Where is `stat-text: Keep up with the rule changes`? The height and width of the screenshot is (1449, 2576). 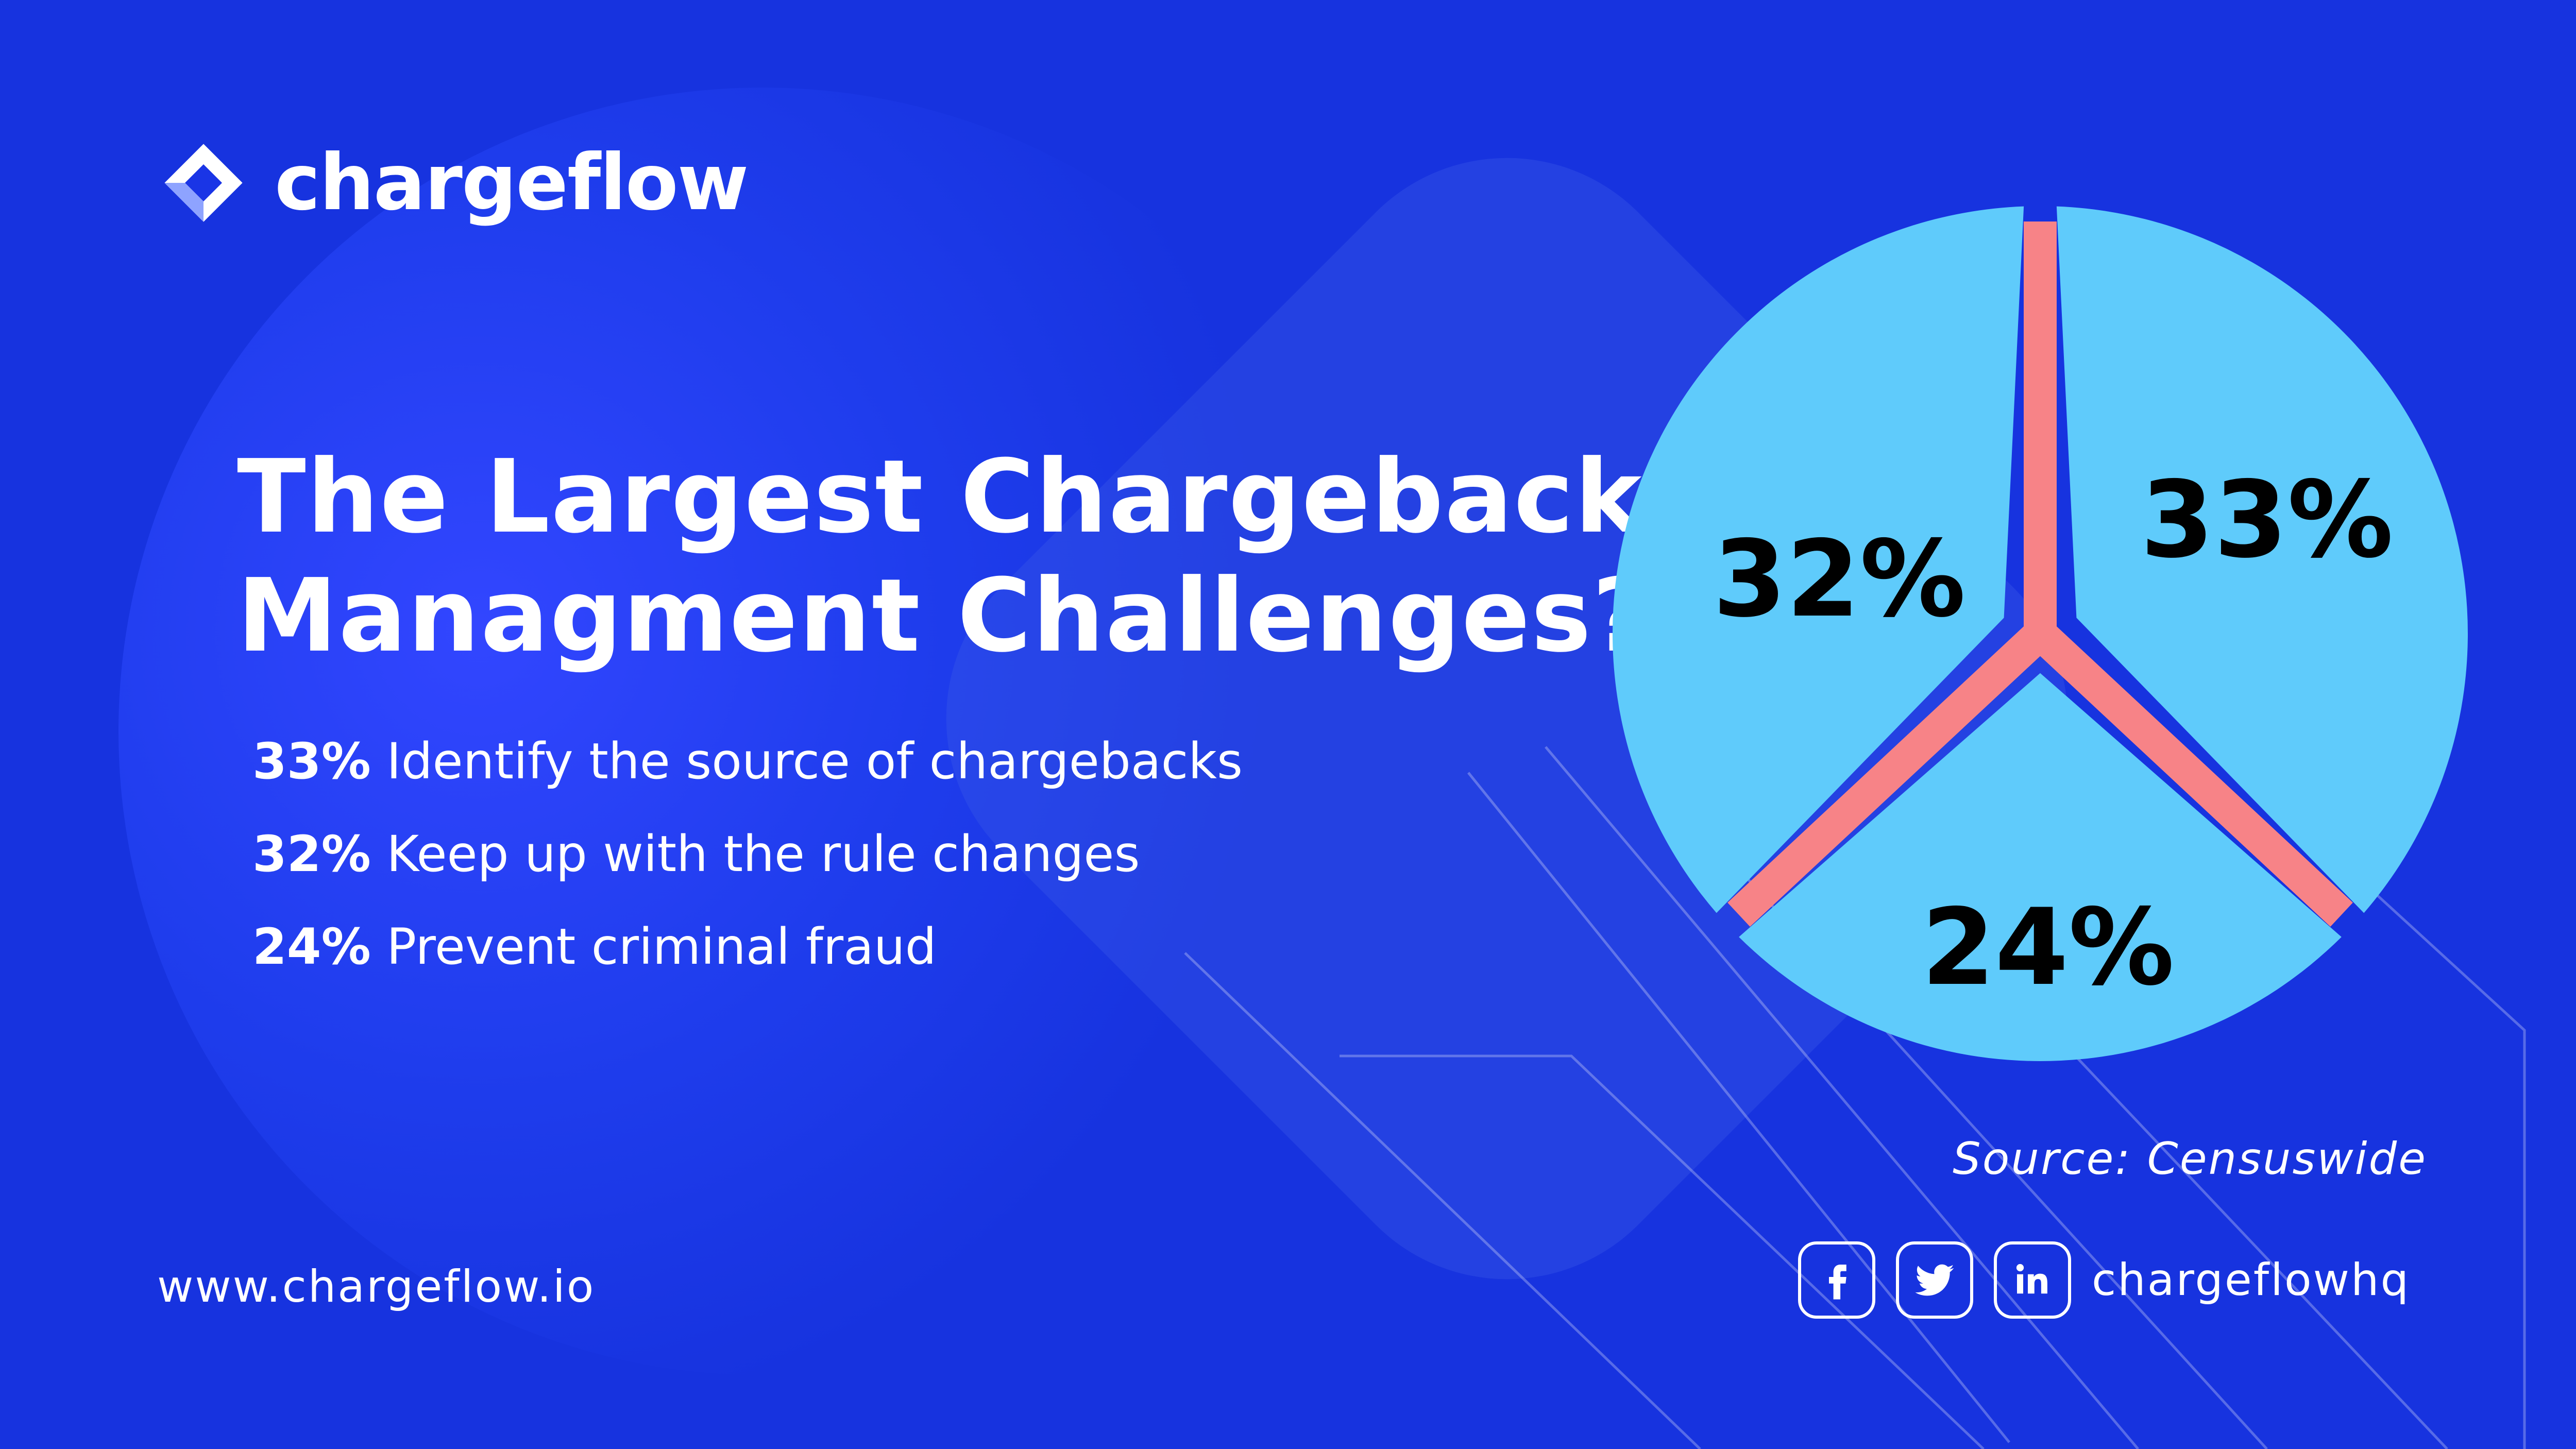
stat-text: Keep up with the rule changes is located at coordinates (763, 854).